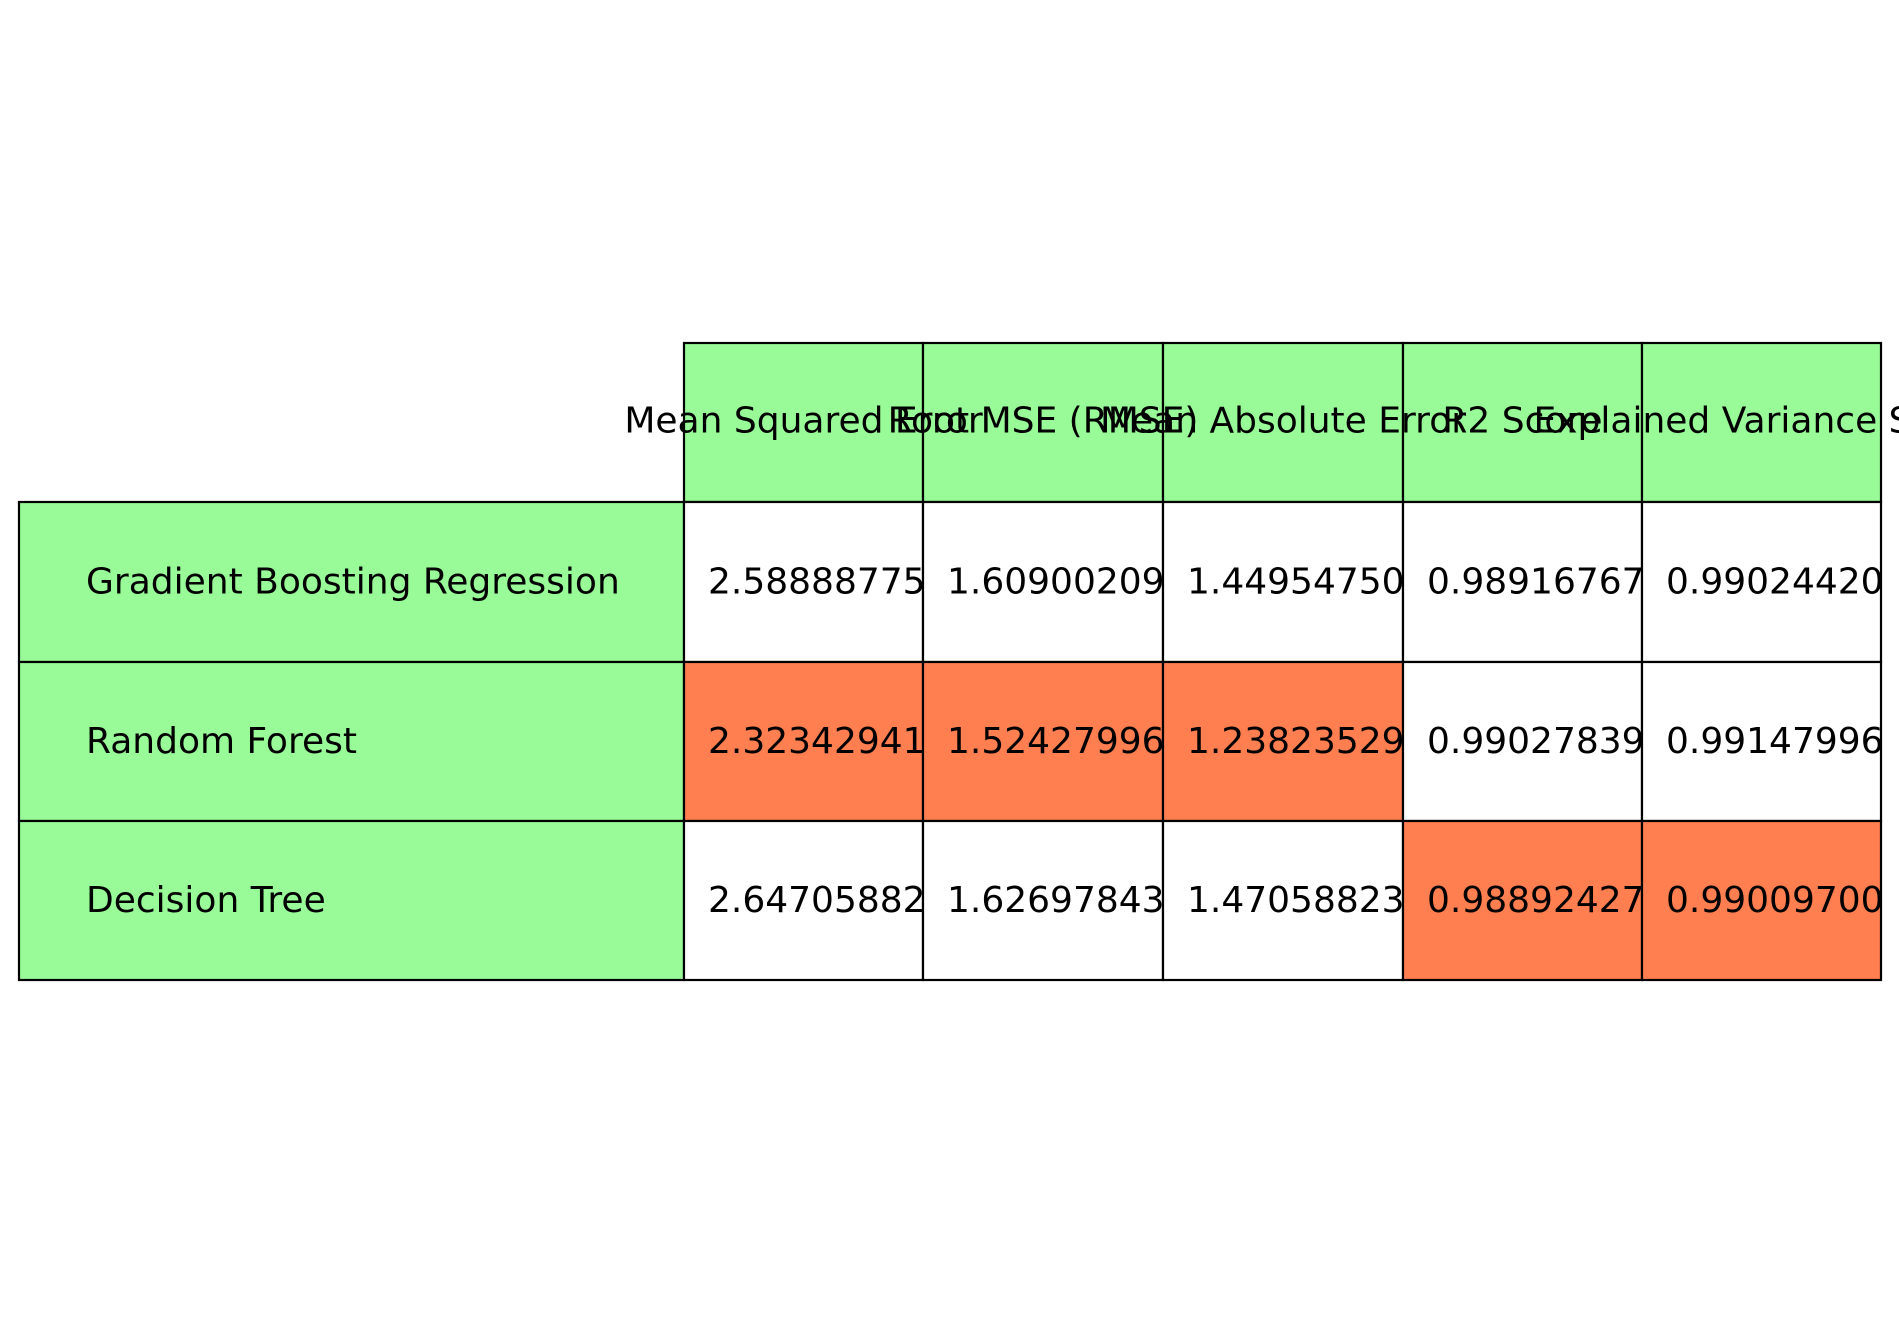  I want to click on column-header: Root MSE (RMSE), so click(1043, 421).